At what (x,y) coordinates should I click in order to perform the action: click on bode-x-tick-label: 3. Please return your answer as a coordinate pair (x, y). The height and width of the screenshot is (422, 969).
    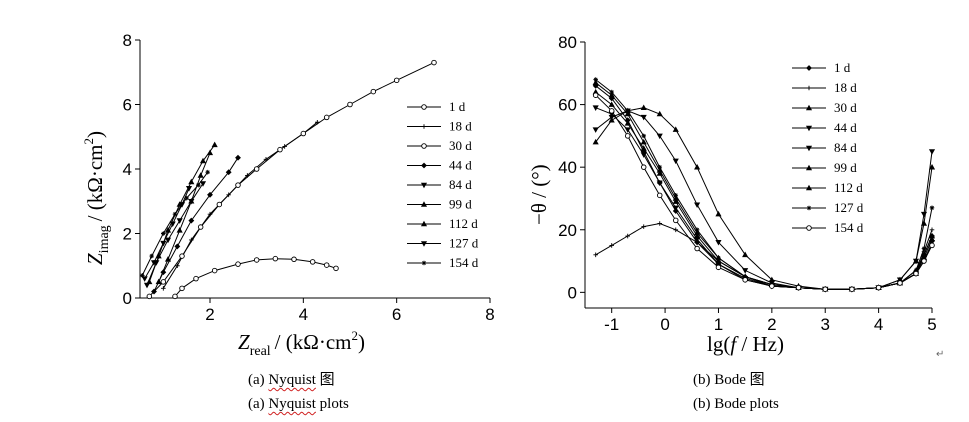
    Looking at the image, I should click on (824, 324).